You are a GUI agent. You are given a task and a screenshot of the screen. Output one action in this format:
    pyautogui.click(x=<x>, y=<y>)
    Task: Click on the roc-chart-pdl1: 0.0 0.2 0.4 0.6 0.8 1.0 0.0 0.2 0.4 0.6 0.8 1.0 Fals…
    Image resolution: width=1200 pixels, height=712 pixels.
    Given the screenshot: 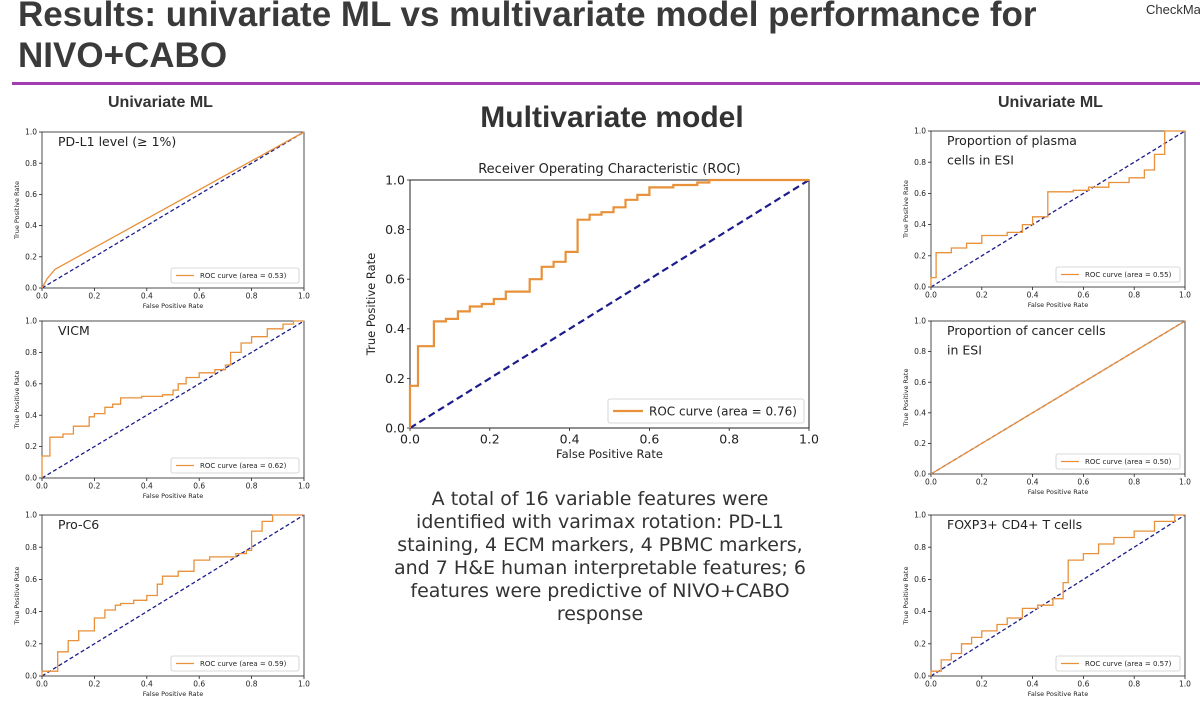 What is the action you would take?
    pyautogui.click(x=161, y=219)
    